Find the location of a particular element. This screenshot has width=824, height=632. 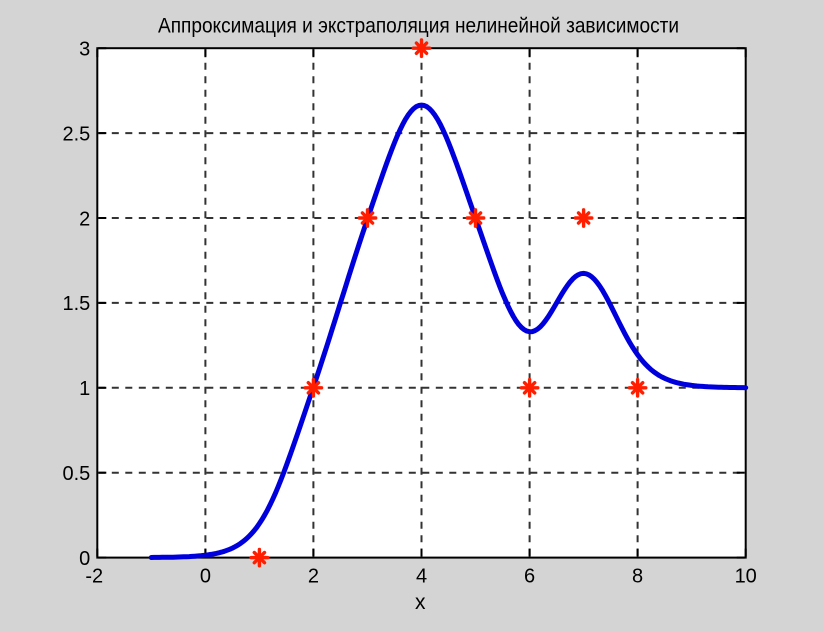

svg-text: 3 is located at coordinates (84, 50).